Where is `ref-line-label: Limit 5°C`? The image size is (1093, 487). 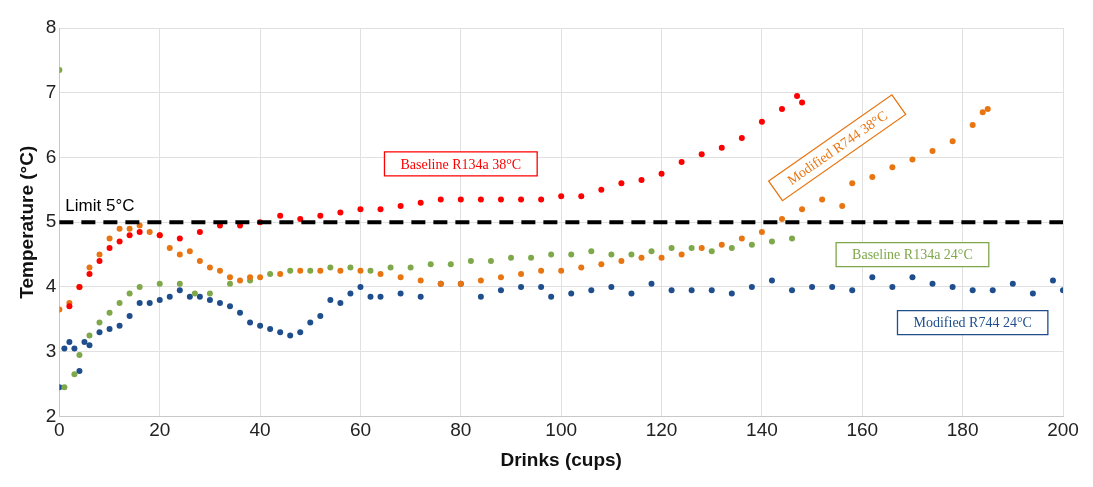 ref-line-label: Limit 5°C is located at coordinates (100, 206).